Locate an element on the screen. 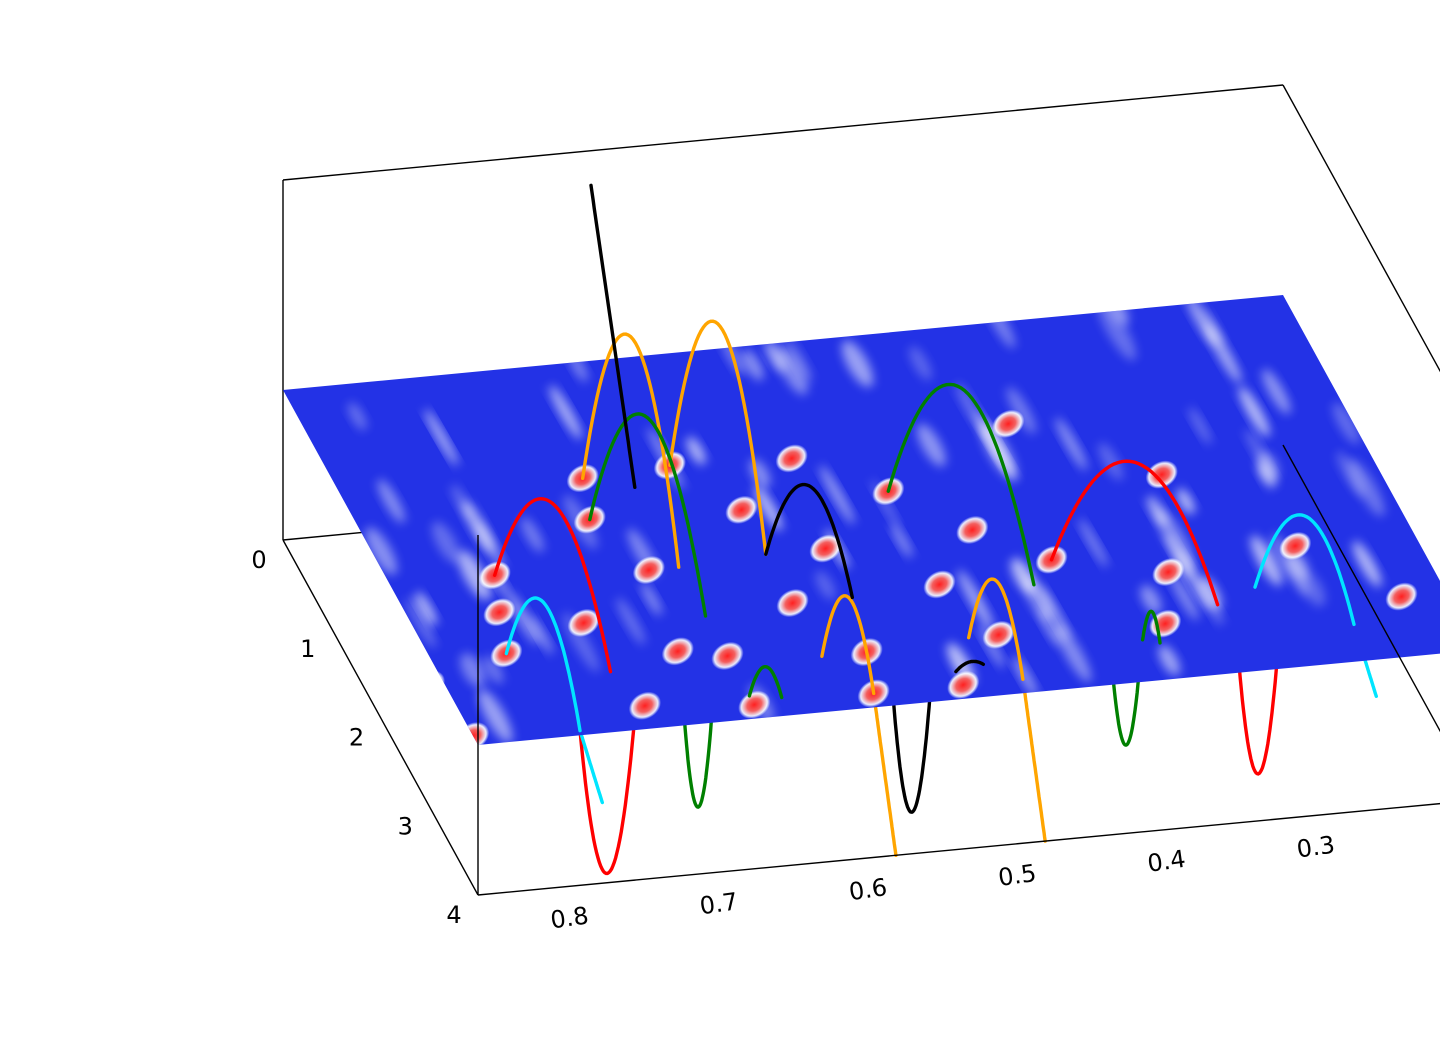  x-tick-label: 0.6 is located at coordinates (868, 889).